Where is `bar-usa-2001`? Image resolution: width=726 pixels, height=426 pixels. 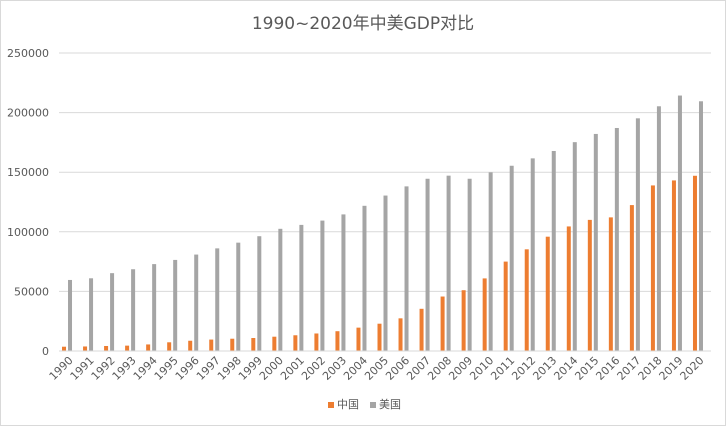 bar-usa-2001 is located at coordinates (301, 287).